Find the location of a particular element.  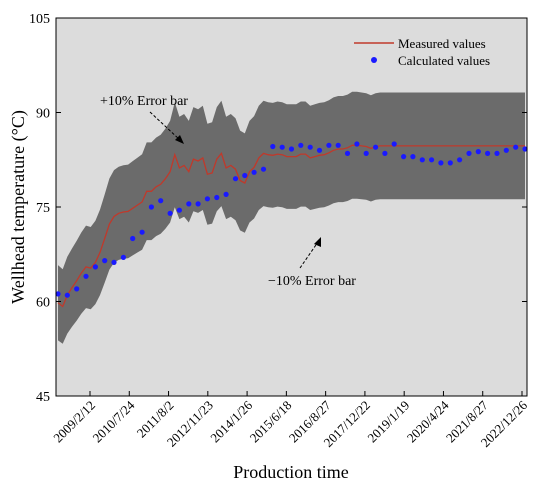

legend-calculated-swatch is located at coordinates (374, 60).